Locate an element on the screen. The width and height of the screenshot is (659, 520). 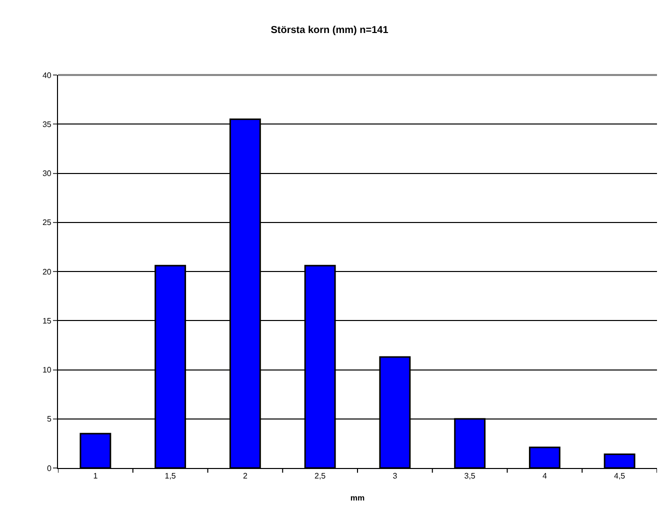
x-tick-label: 3 is located at coordinates (395, 476).